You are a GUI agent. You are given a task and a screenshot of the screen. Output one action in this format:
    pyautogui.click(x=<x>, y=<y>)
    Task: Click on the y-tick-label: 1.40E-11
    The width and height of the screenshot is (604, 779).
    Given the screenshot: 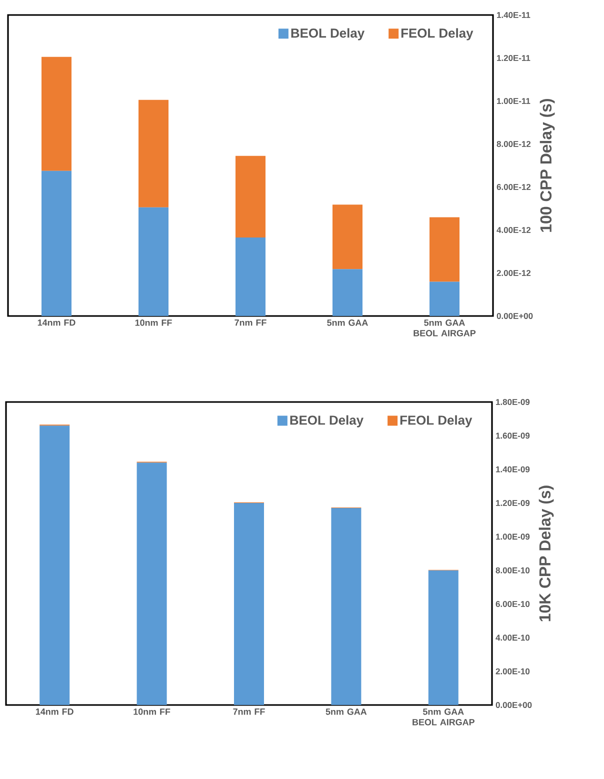 What is the action you would take?
    pyautogui.click(x=513, y=15)
    